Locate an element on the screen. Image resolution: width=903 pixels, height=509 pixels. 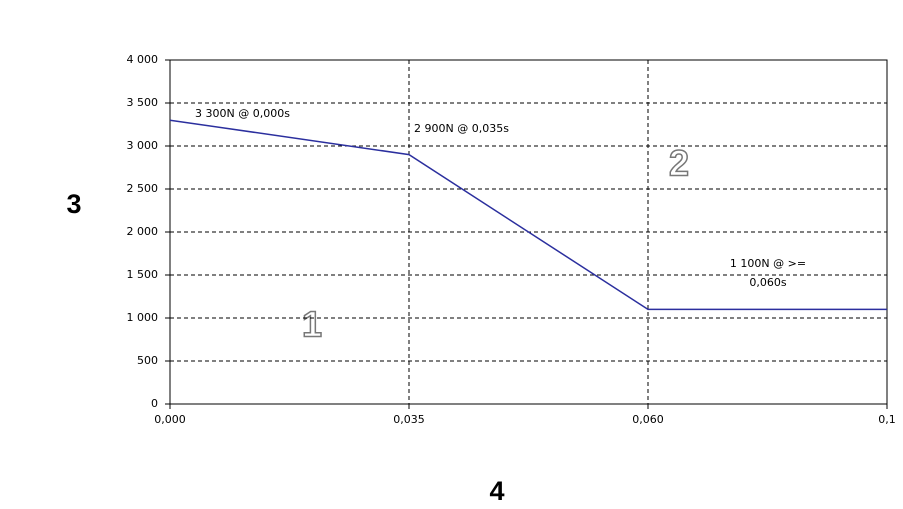
y-tick-label: 3 000 is located at coordinates (143, 145).